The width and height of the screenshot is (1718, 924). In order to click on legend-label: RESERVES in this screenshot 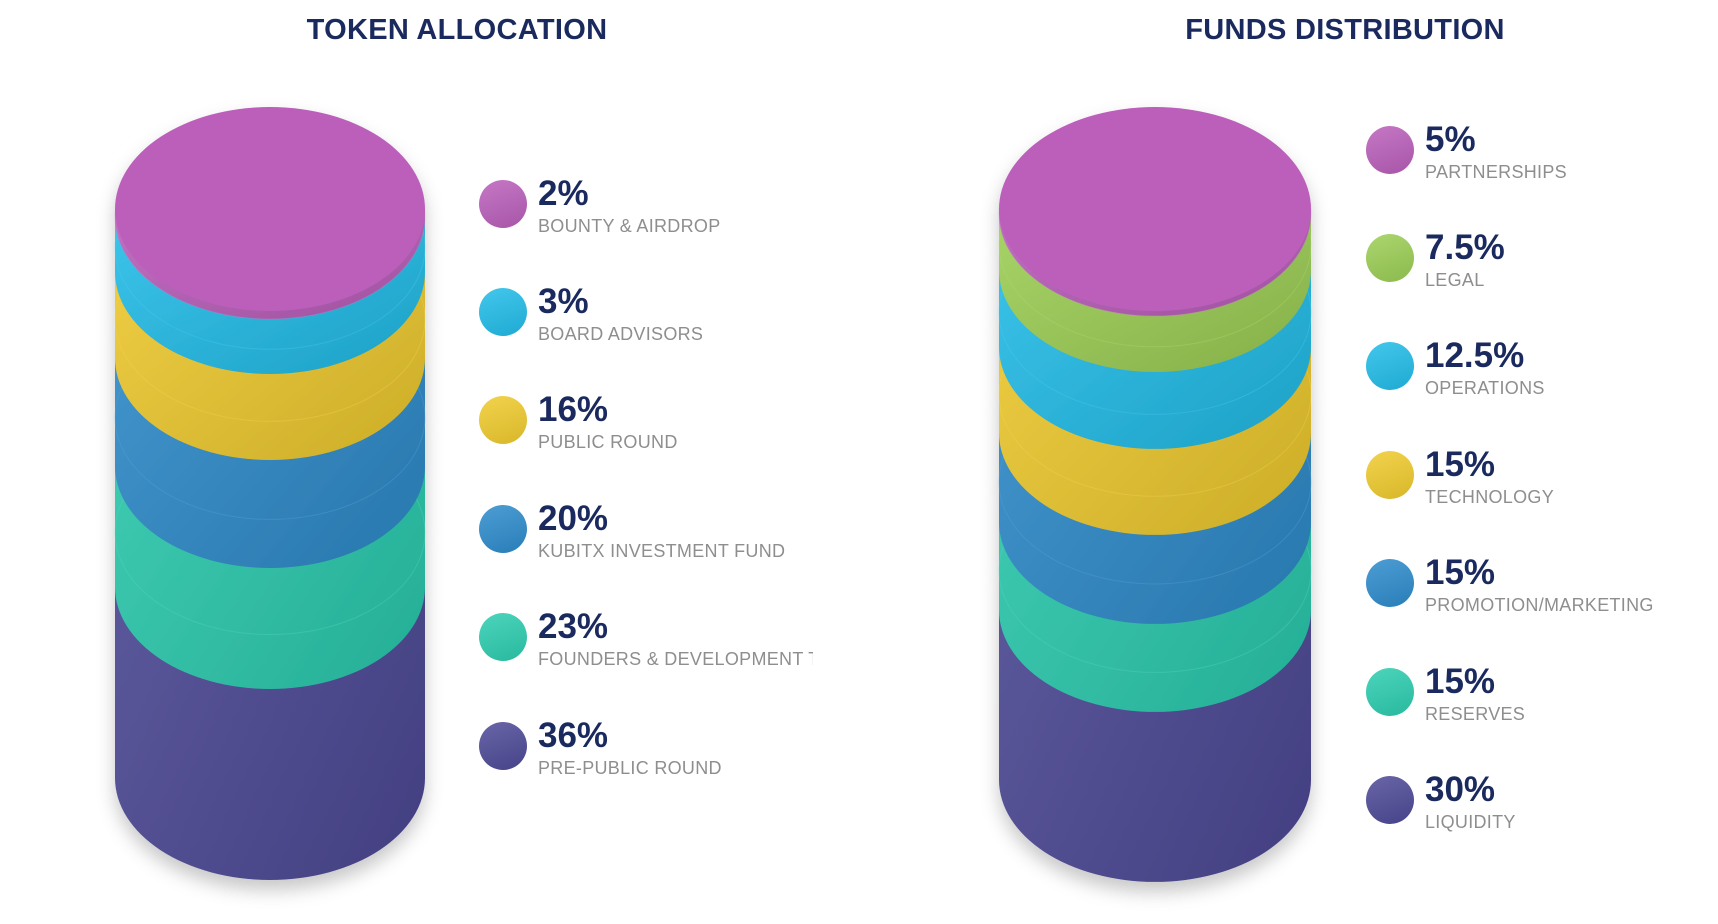, I will do `click(1475, 714)`.